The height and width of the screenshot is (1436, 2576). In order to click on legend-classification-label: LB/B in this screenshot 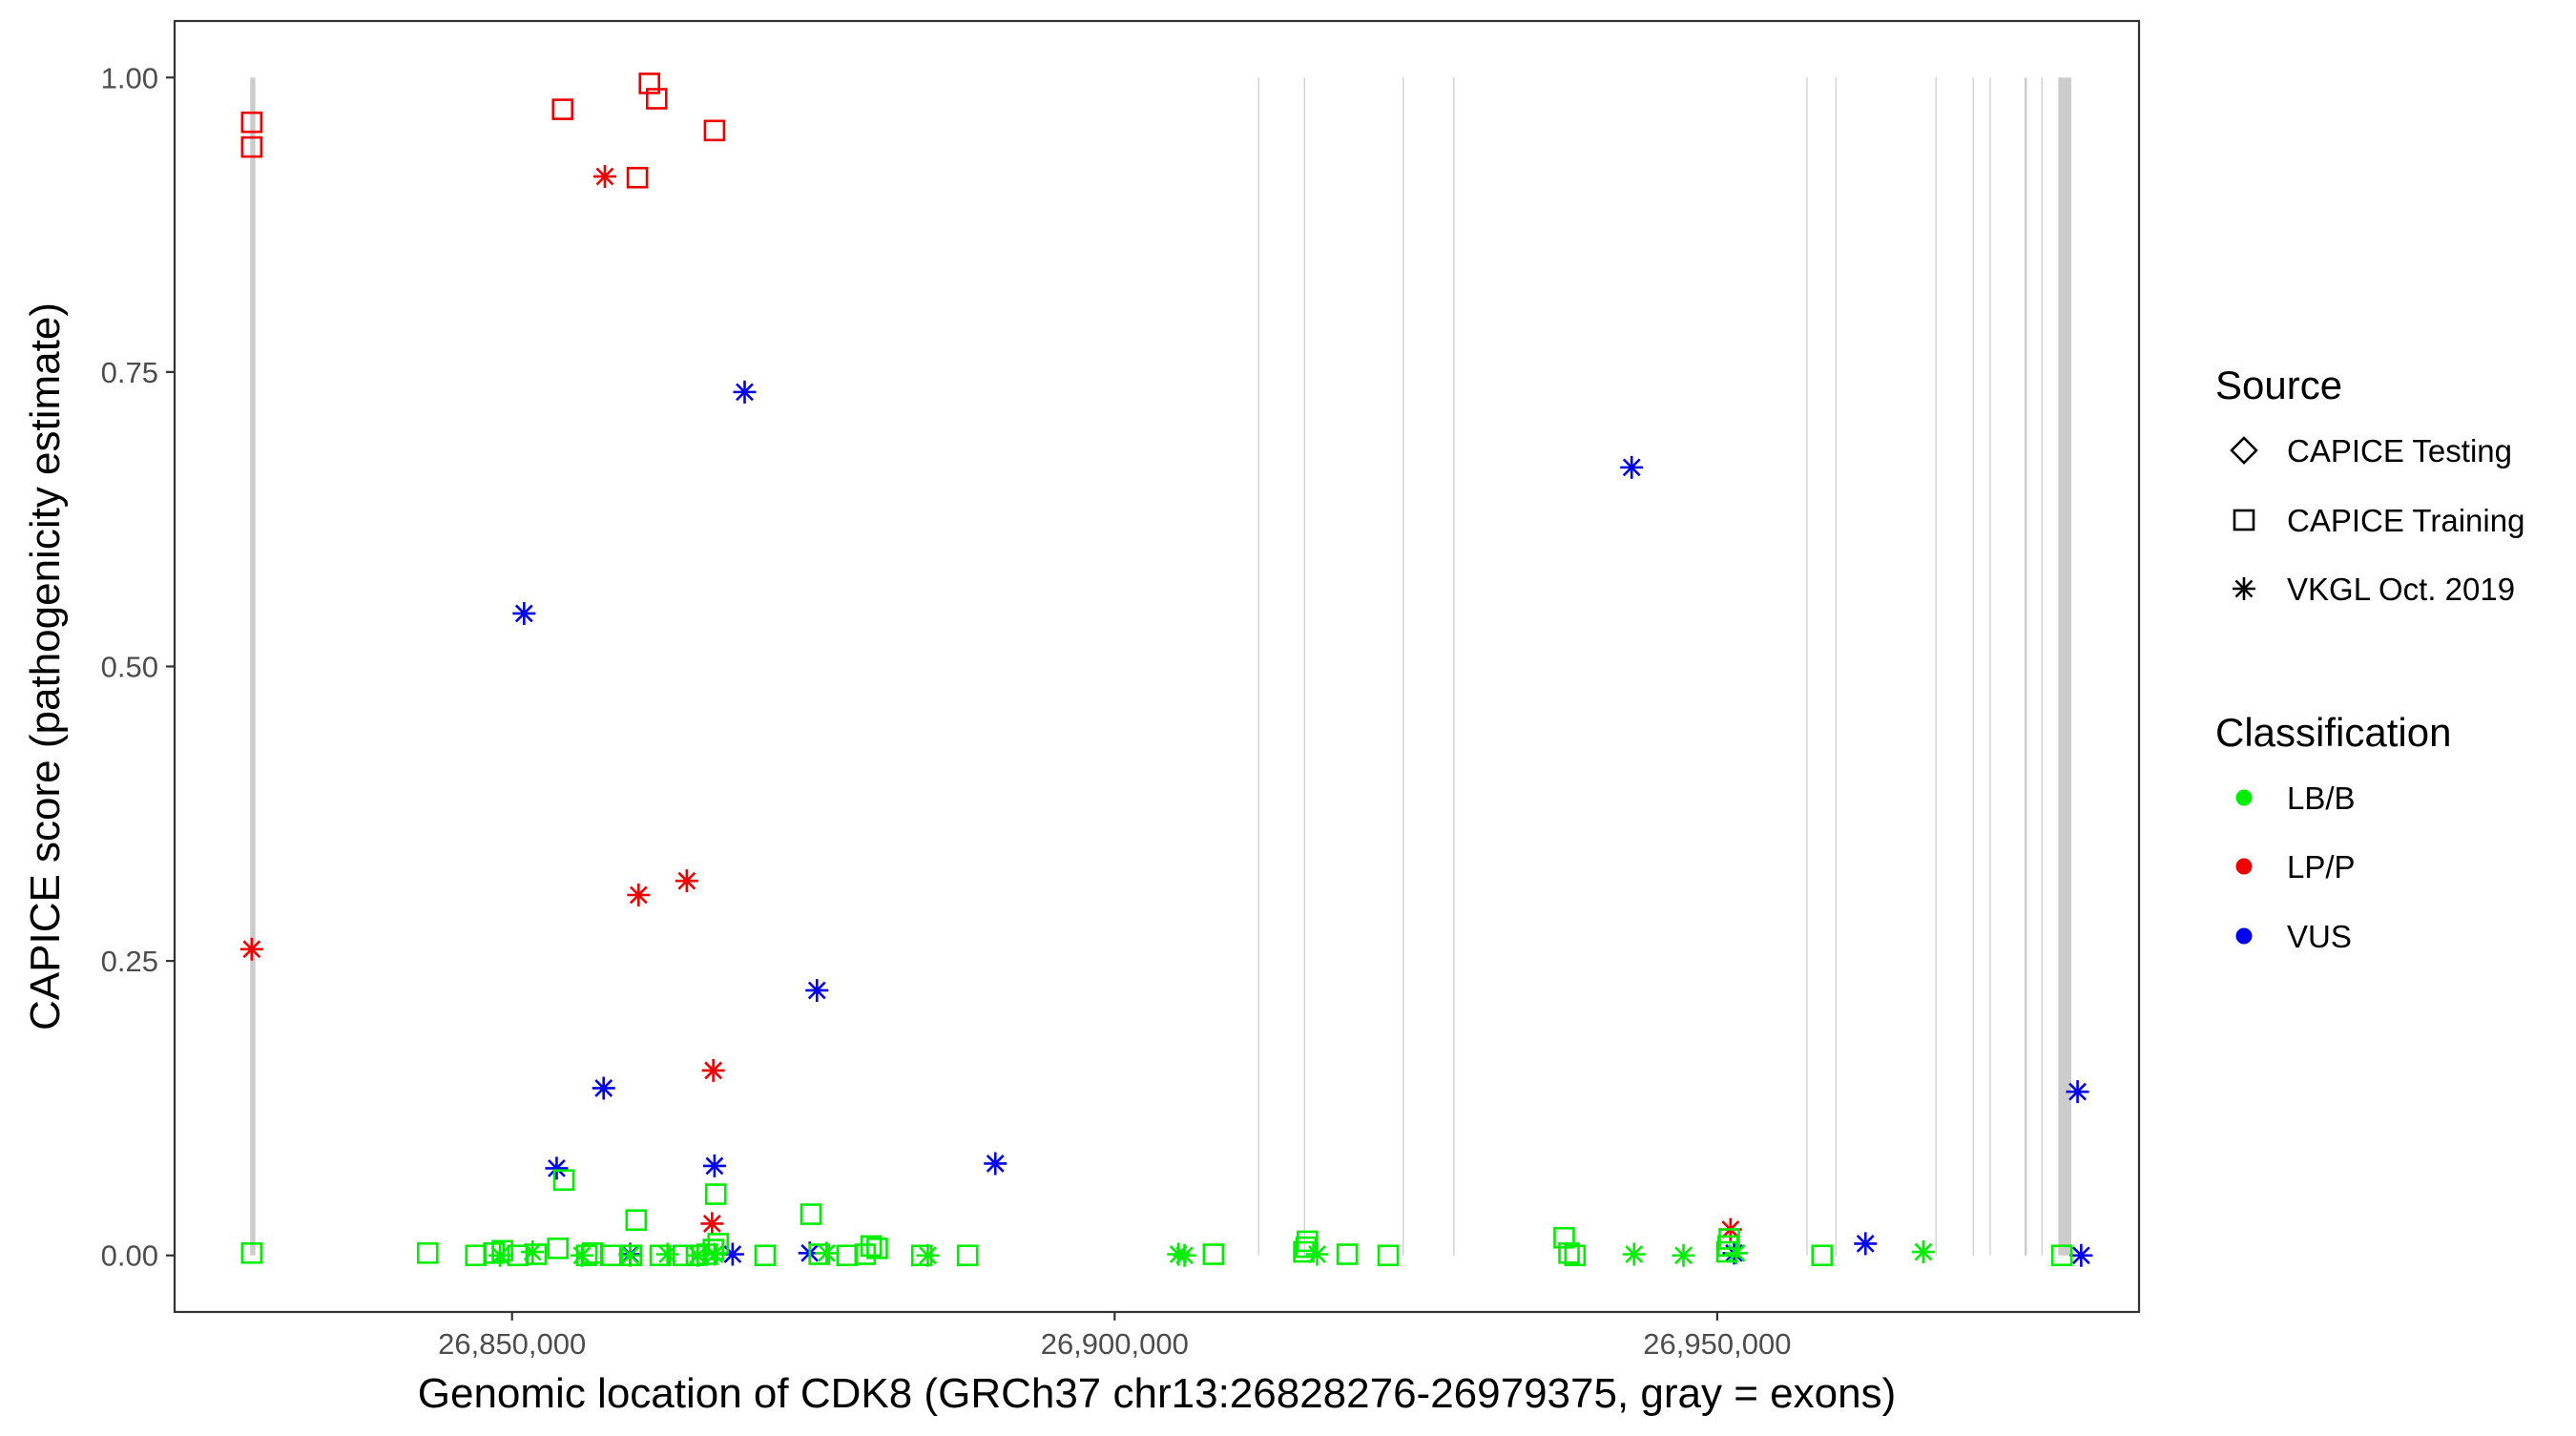, I will do `click(2321, 798)`.